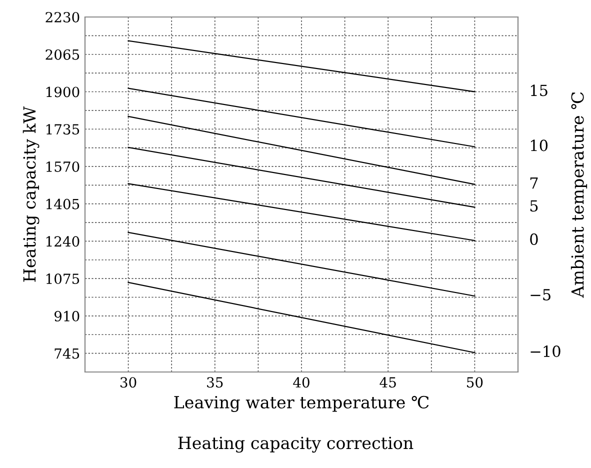  Describe the element at coordinates (534, 239) in the screenshot. I see `text: 0` at that location.